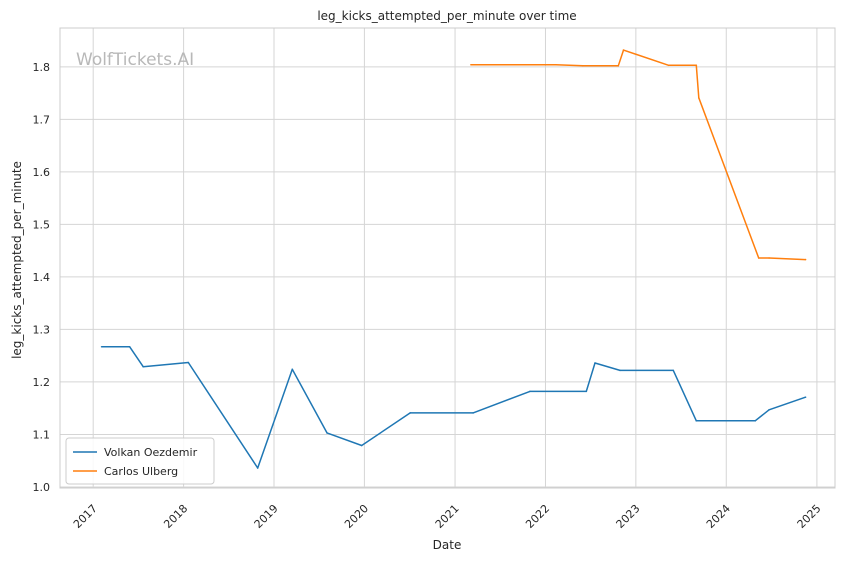  What do you see at coordinates (42, 382) in the screenshot?
I see `y-tick-label: 1.2` at bounding box center [42, 382].